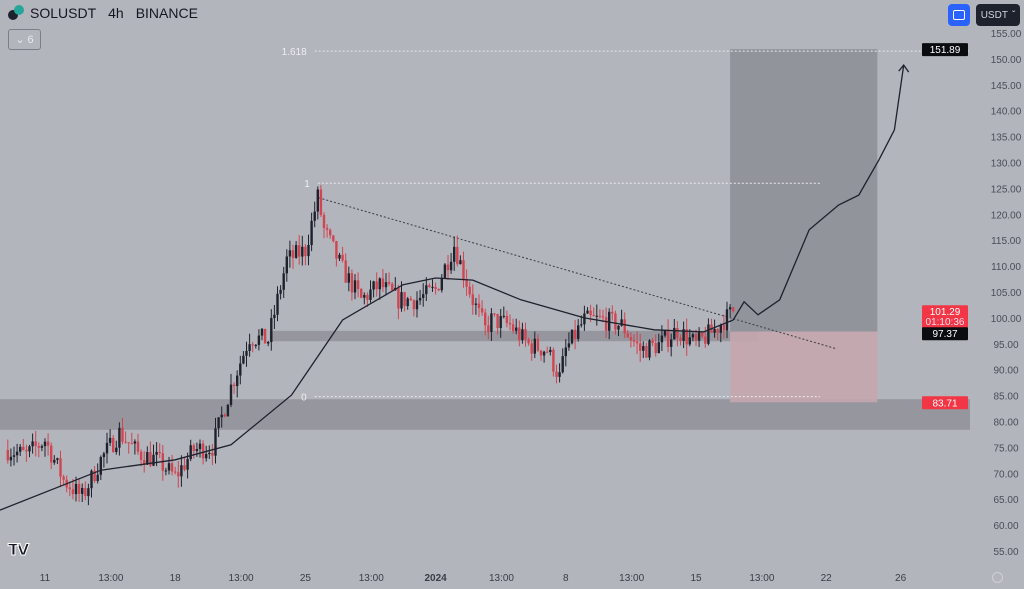 The height and width of the screenshot is (589, 1024). Describe the element at coordinates (945, 312) in the screenshot. I see `price-label-text: 101.29` at that location.